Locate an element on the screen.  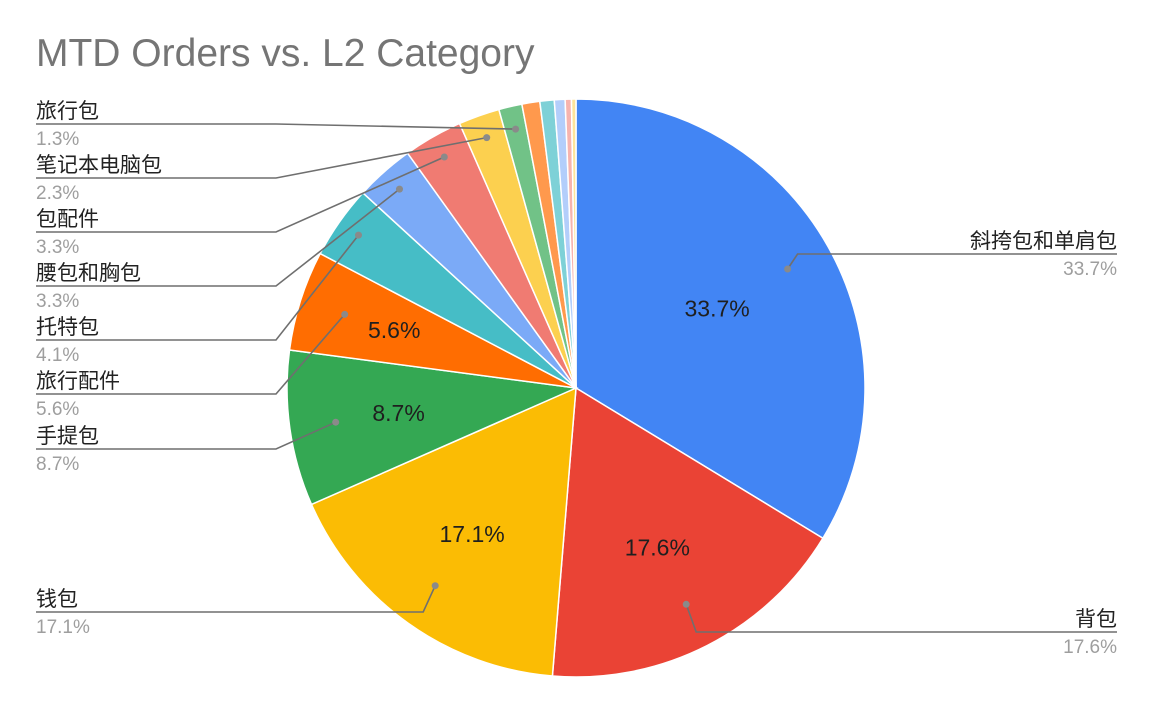
callout-value-8: 2.3% is located at coordinates (57, 193).